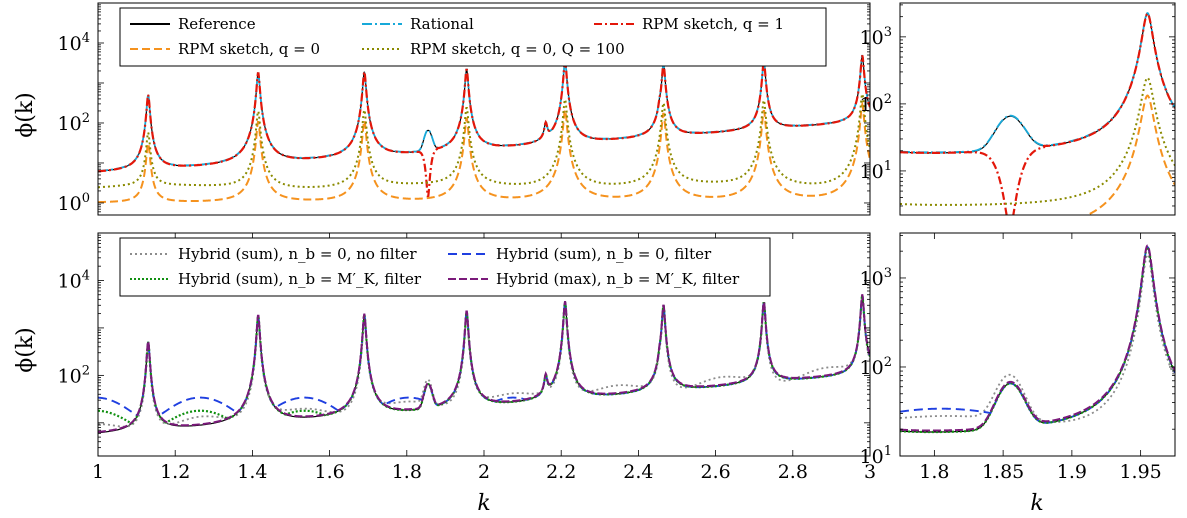 This screenshot has height=518, width=1187. Describe the element at coordinates (517, 49) in the screenshot. I see `legend-entry-label: RPM sketch, q = 0, Q = 100` at that location.